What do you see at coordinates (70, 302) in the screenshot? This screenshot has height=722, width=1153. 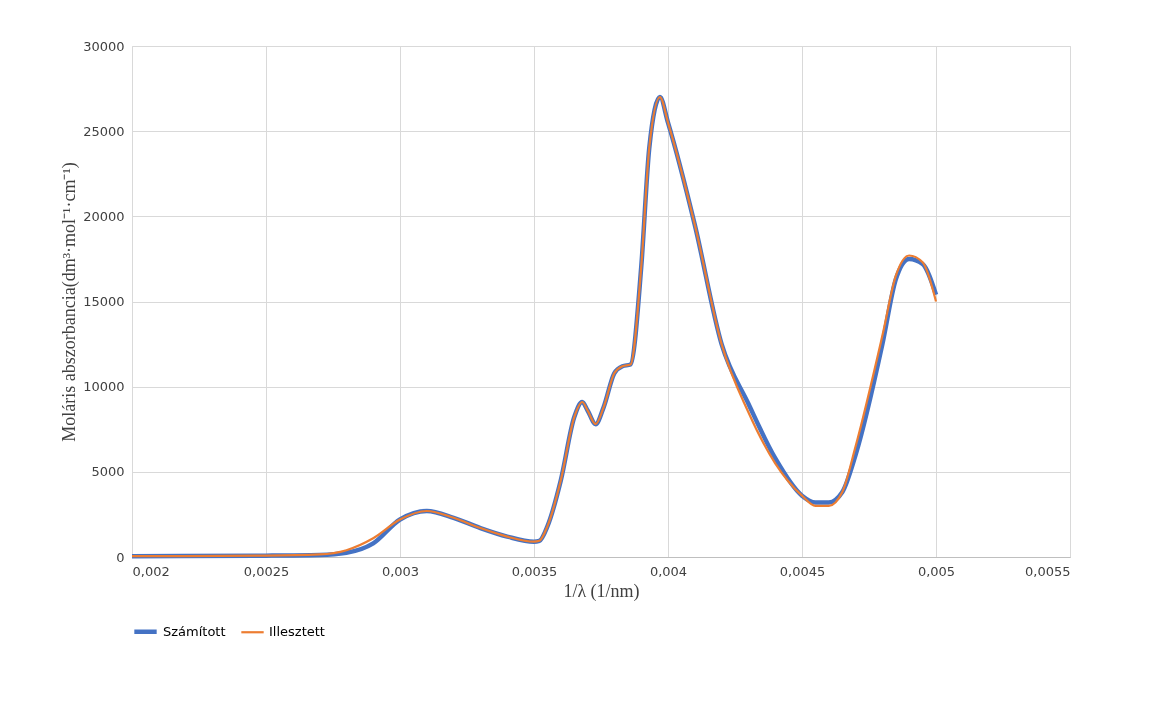 I see `y-axis-title: Moláris abszorbancia(dm³·mol⁻¹·cm⁻¹)` at bounding box center [70, 302].